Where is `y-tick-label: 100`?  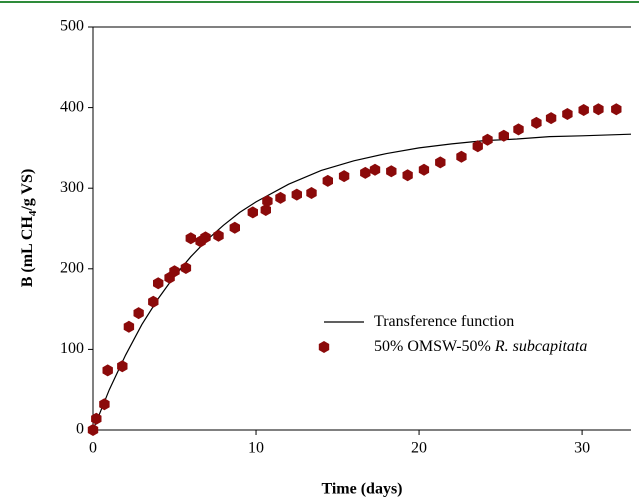
y-tick-label: 100 is located at coordinates (72, 348).